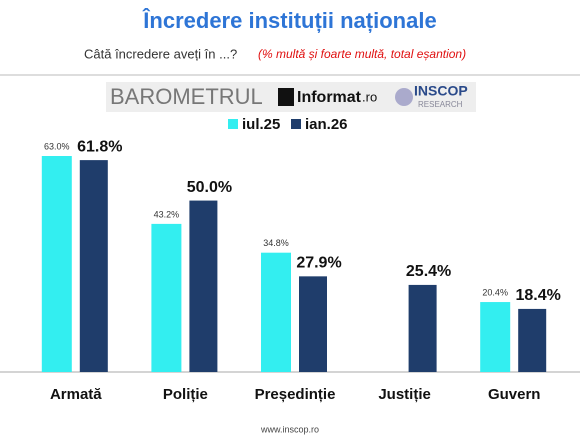 The width and height of the screenshot is (580, 440). Describe the element at coordinates (326, 124) in the screenshot. I see `legend-label: ian.26` at that location.